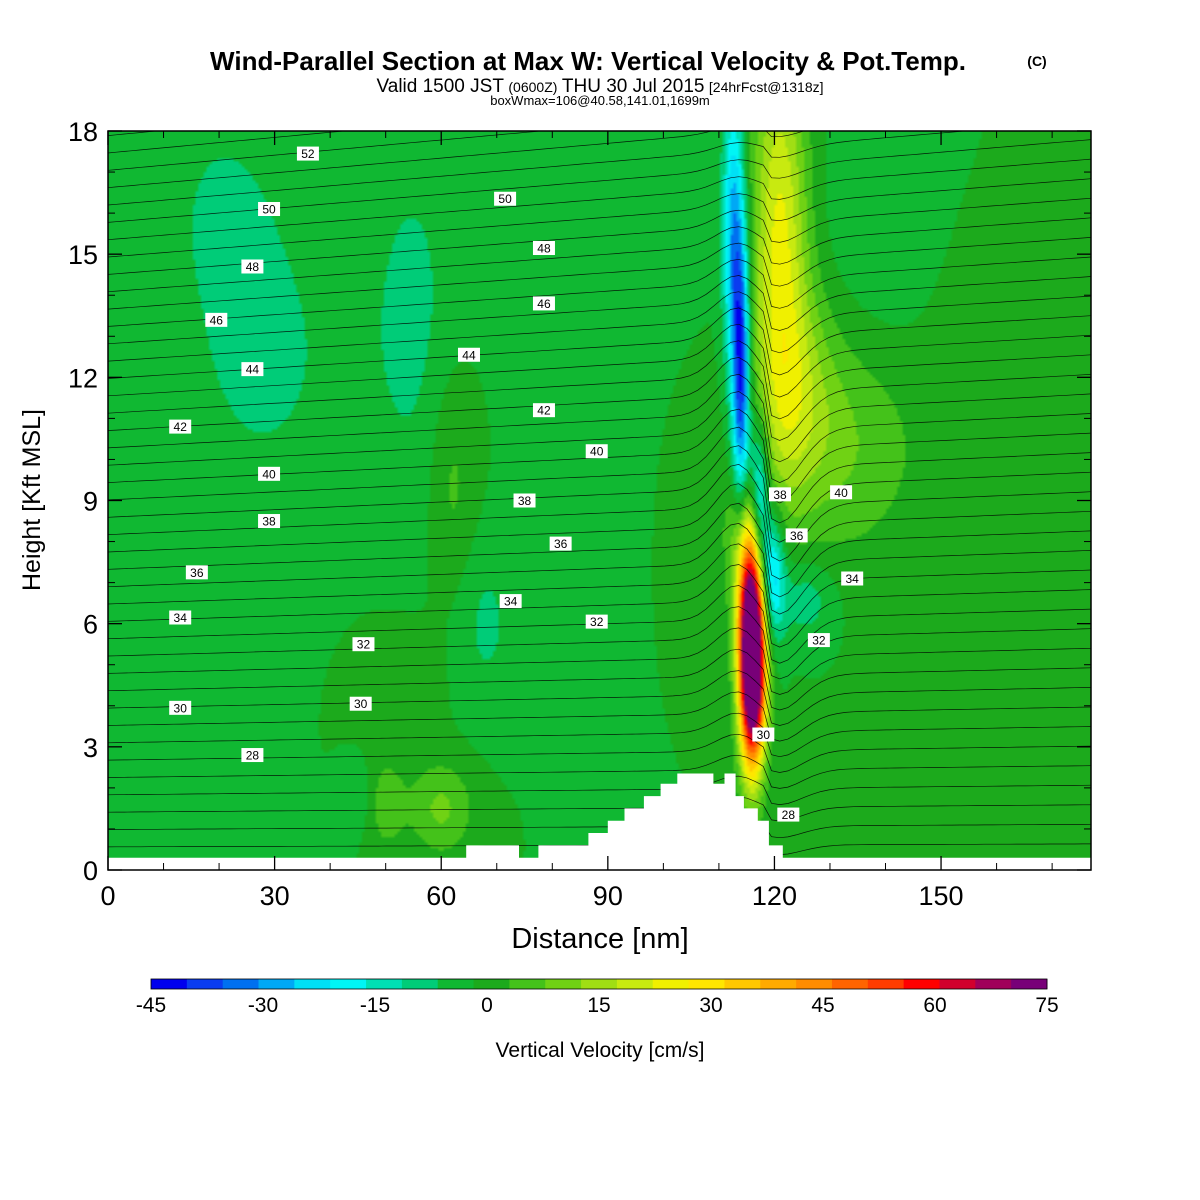 The width and height of the screenshot is (1200, 1200). What do you see at coordinates (524, 500) in the screenshot?
I see `contour-label: 38` at bounding box center [524, 500].